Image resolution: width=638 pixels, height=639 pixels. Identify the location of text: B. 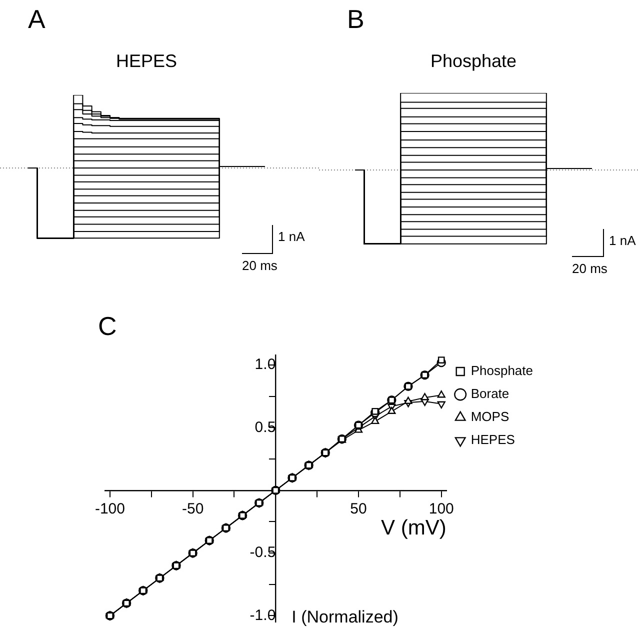
(355, 19).